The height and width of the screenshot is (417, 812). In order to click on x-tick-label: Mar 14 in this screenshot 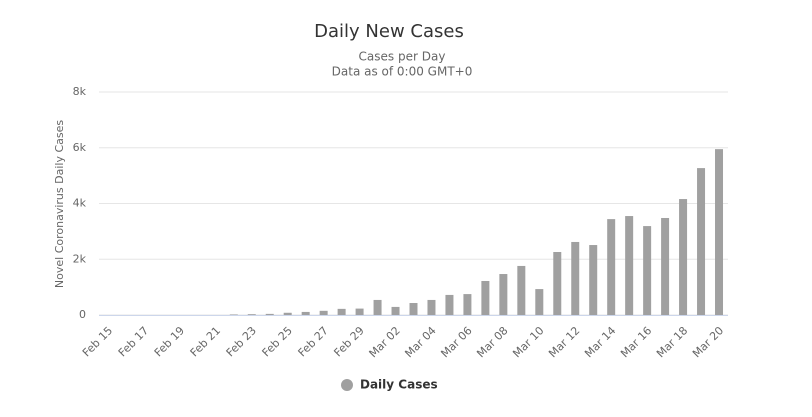, I will do `click(600, 342)`.